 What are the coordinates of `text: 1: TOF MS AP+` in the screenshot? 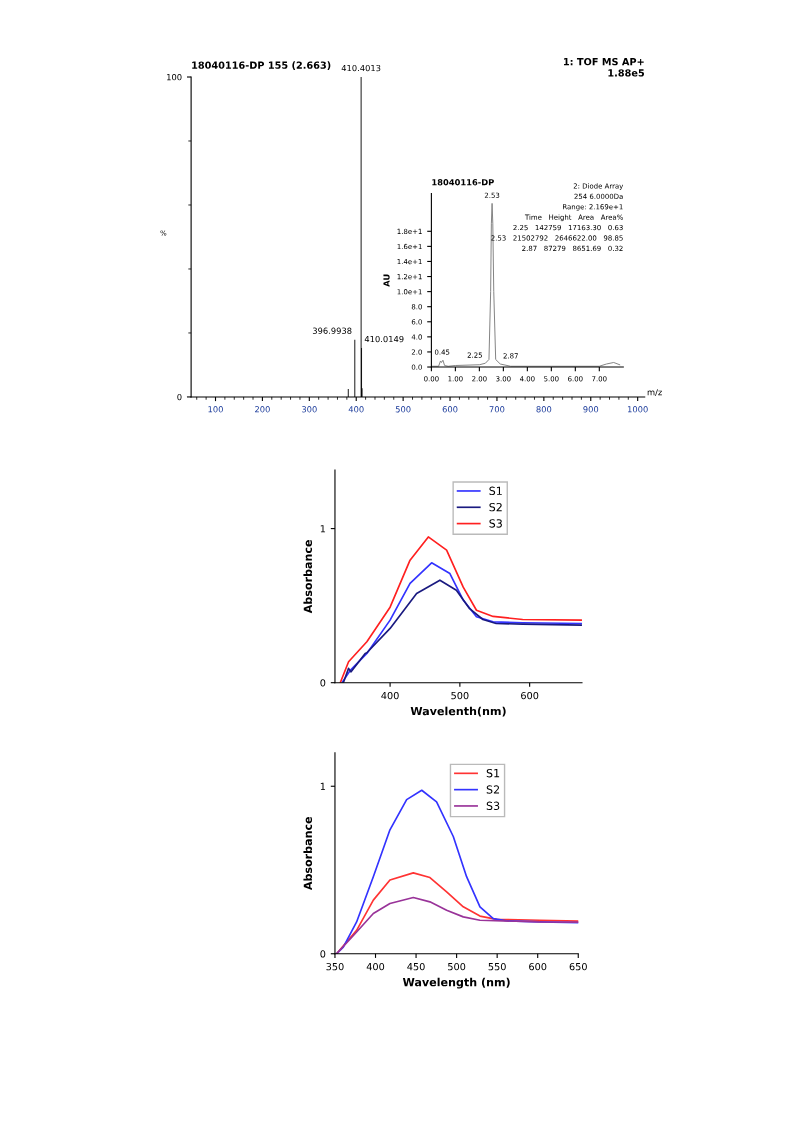 It's located at (603, 61).